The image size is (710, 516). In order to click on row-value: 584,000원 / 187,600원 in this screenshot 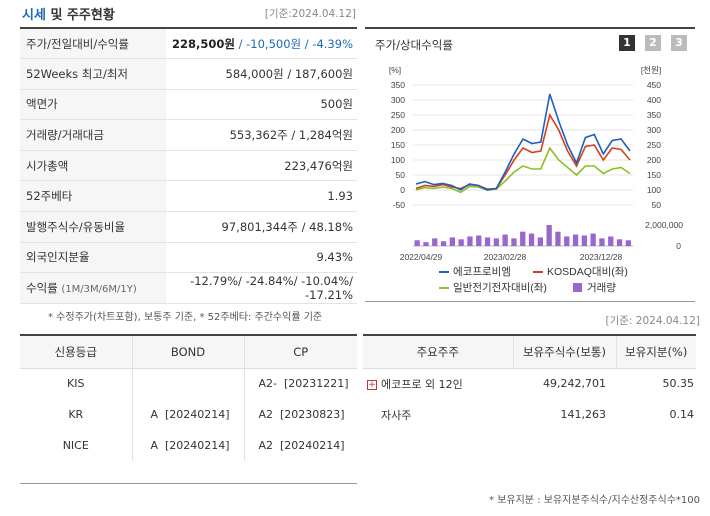, I will do `click(261, 74)`.